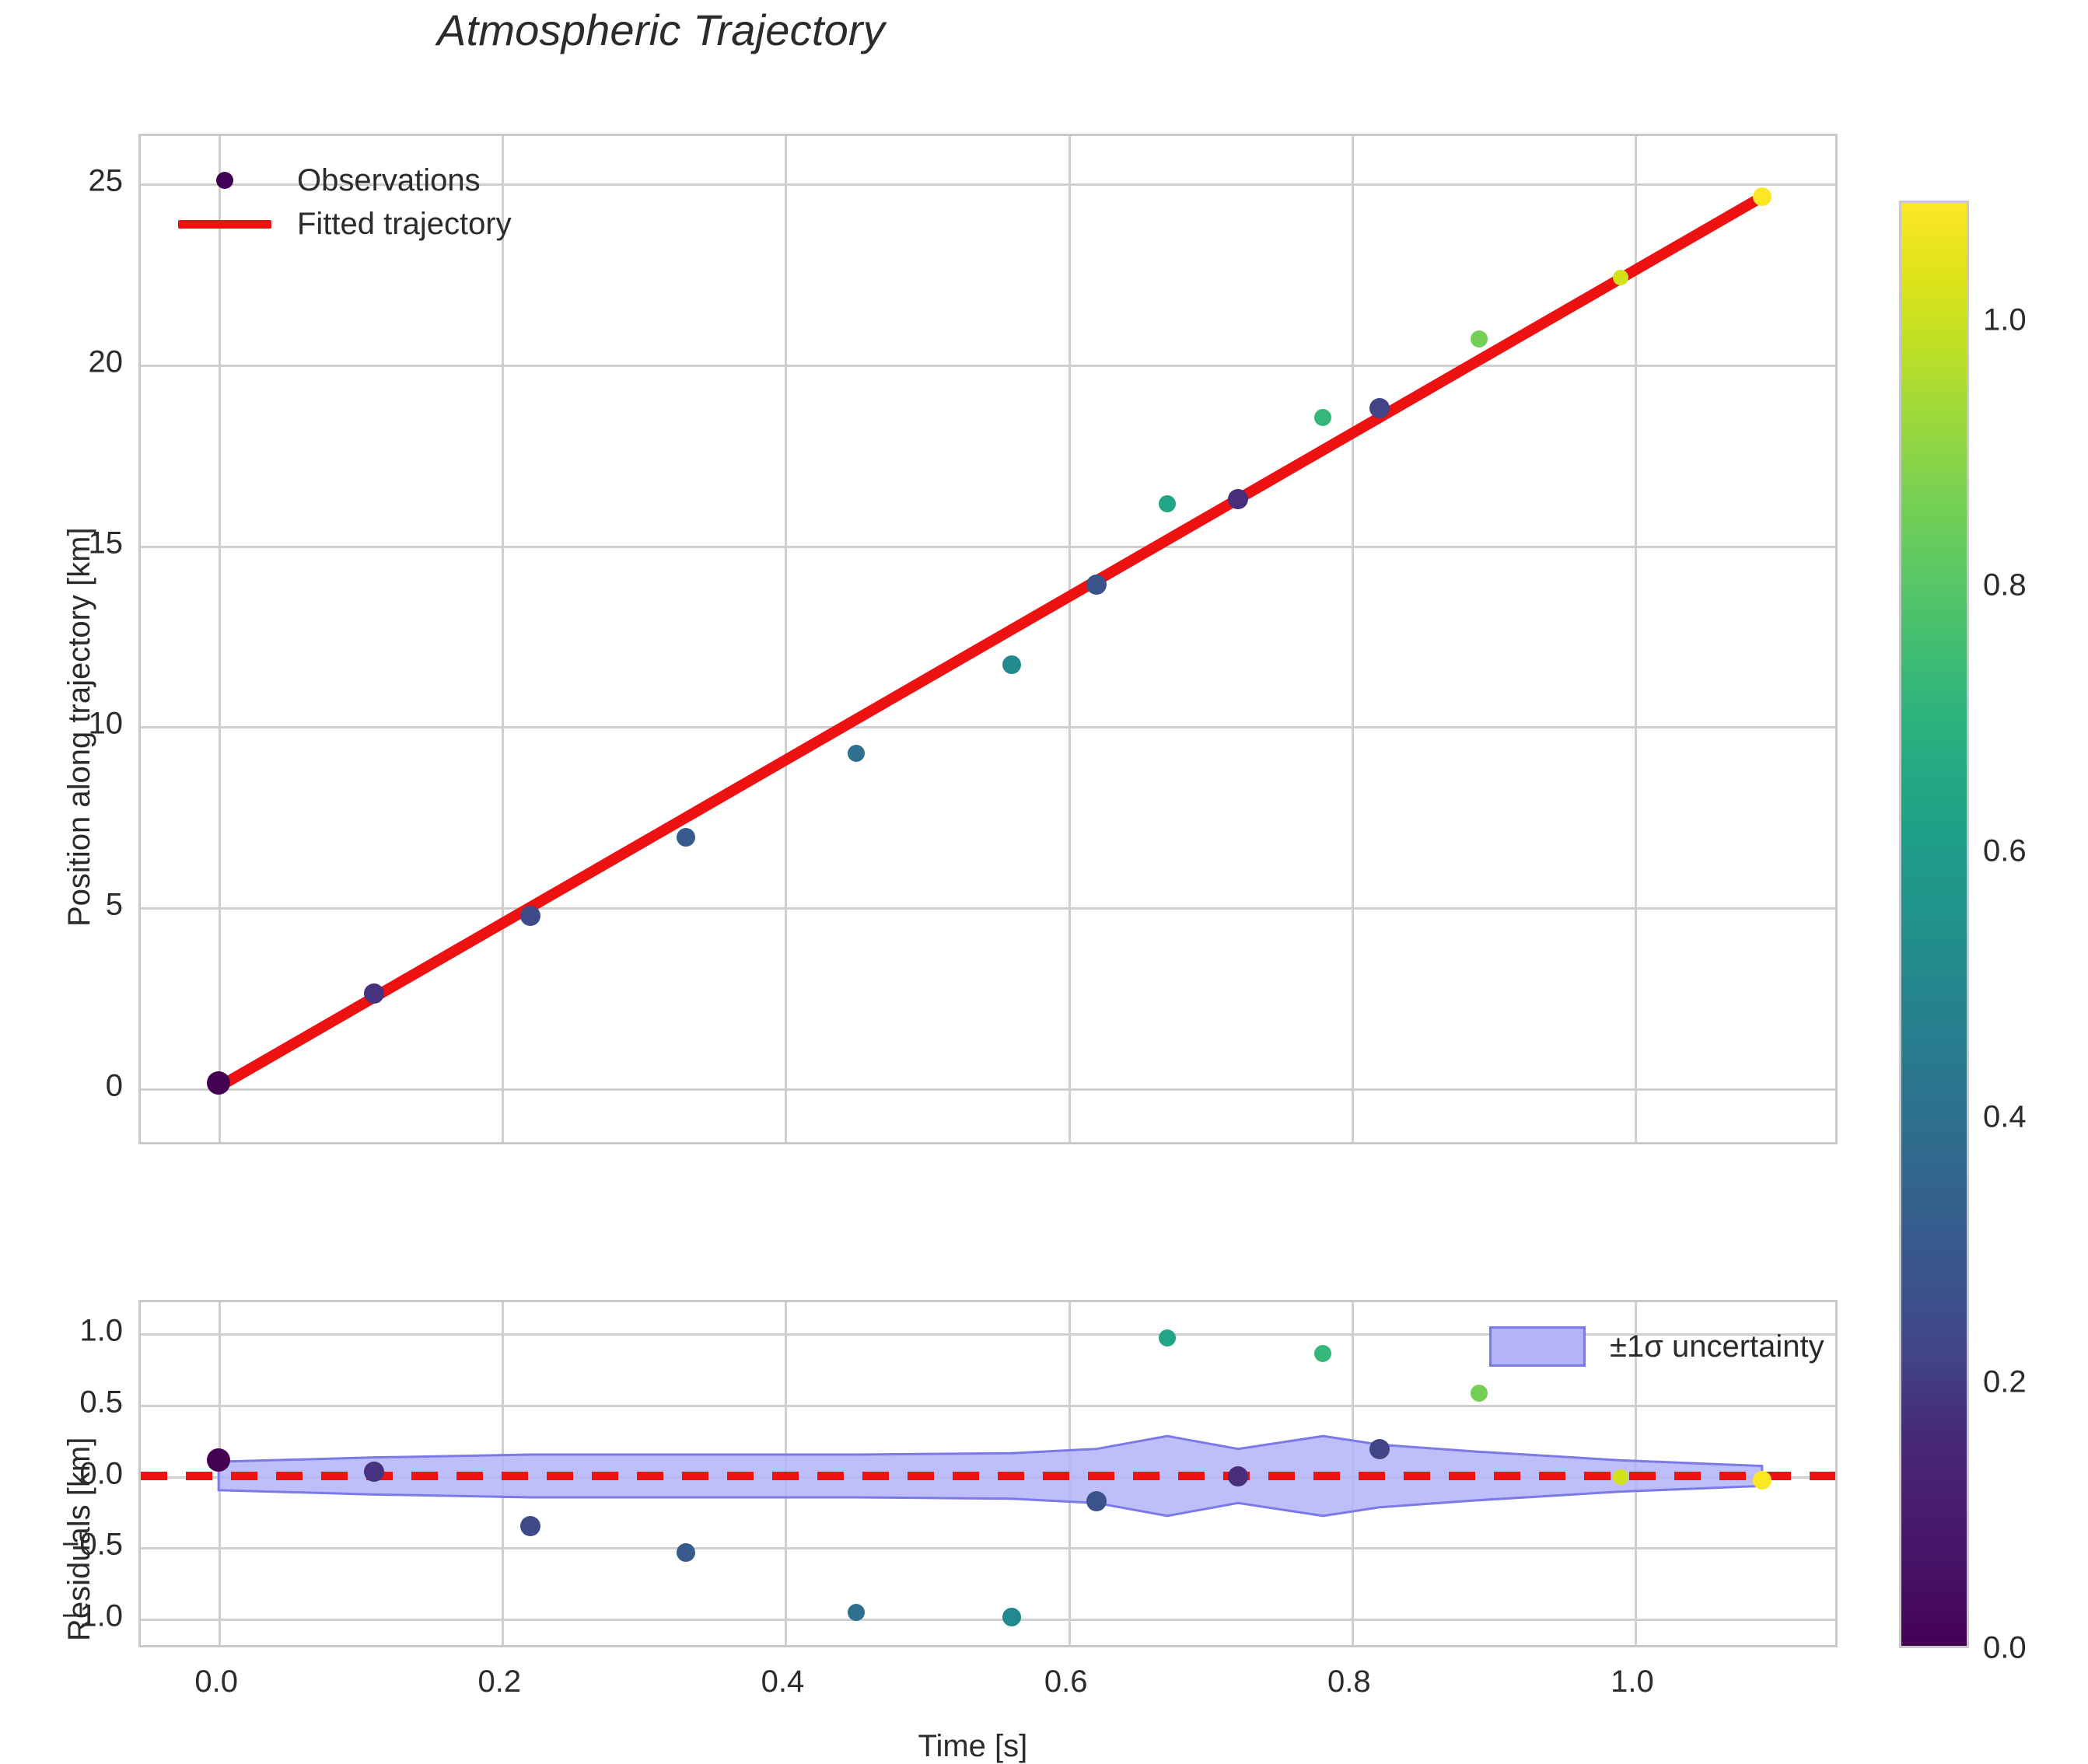 This screenshot has height=1764, width=2088. Describe the element at coordinates (114, 904) in the screenshot. I see `y-tick-label: 5` at that location.